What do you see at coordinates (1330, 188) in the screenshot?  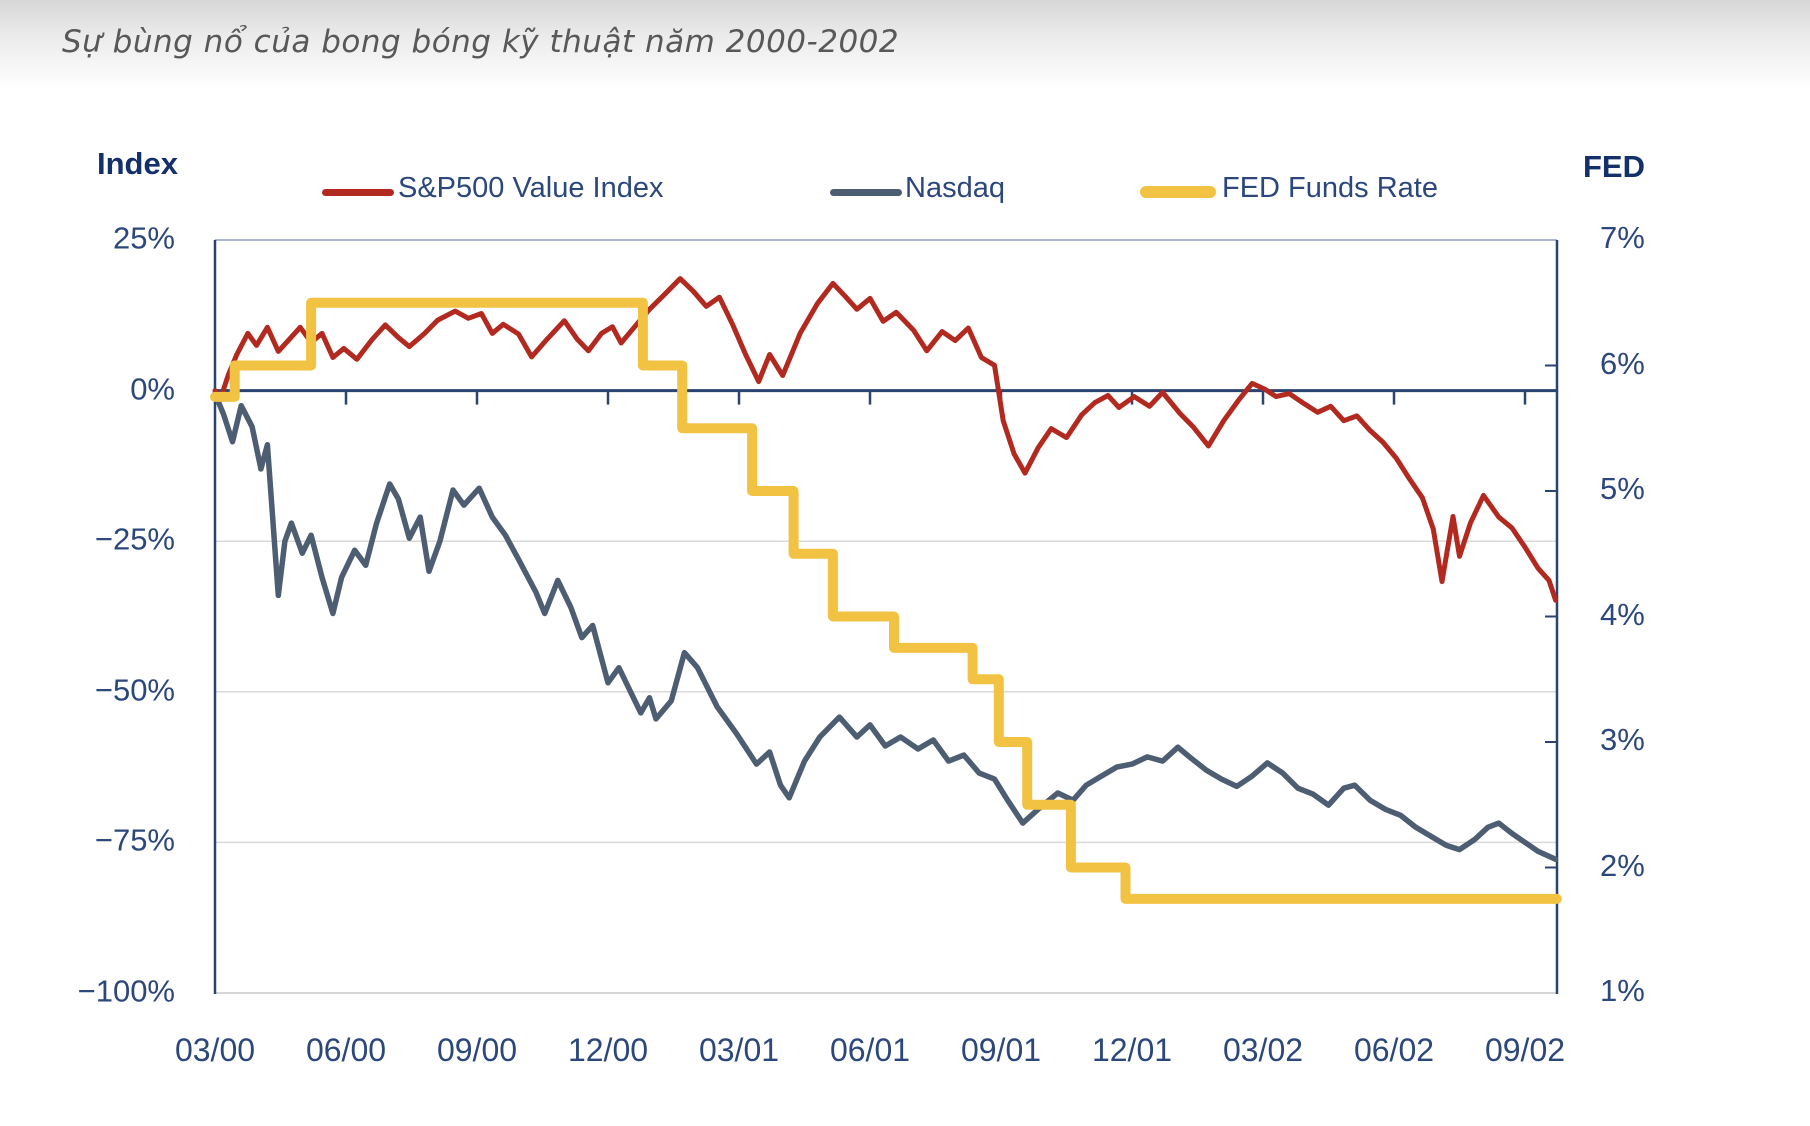 I see `legend-label-fed: FED Funds Rate` at bounding box center [1330, 188].